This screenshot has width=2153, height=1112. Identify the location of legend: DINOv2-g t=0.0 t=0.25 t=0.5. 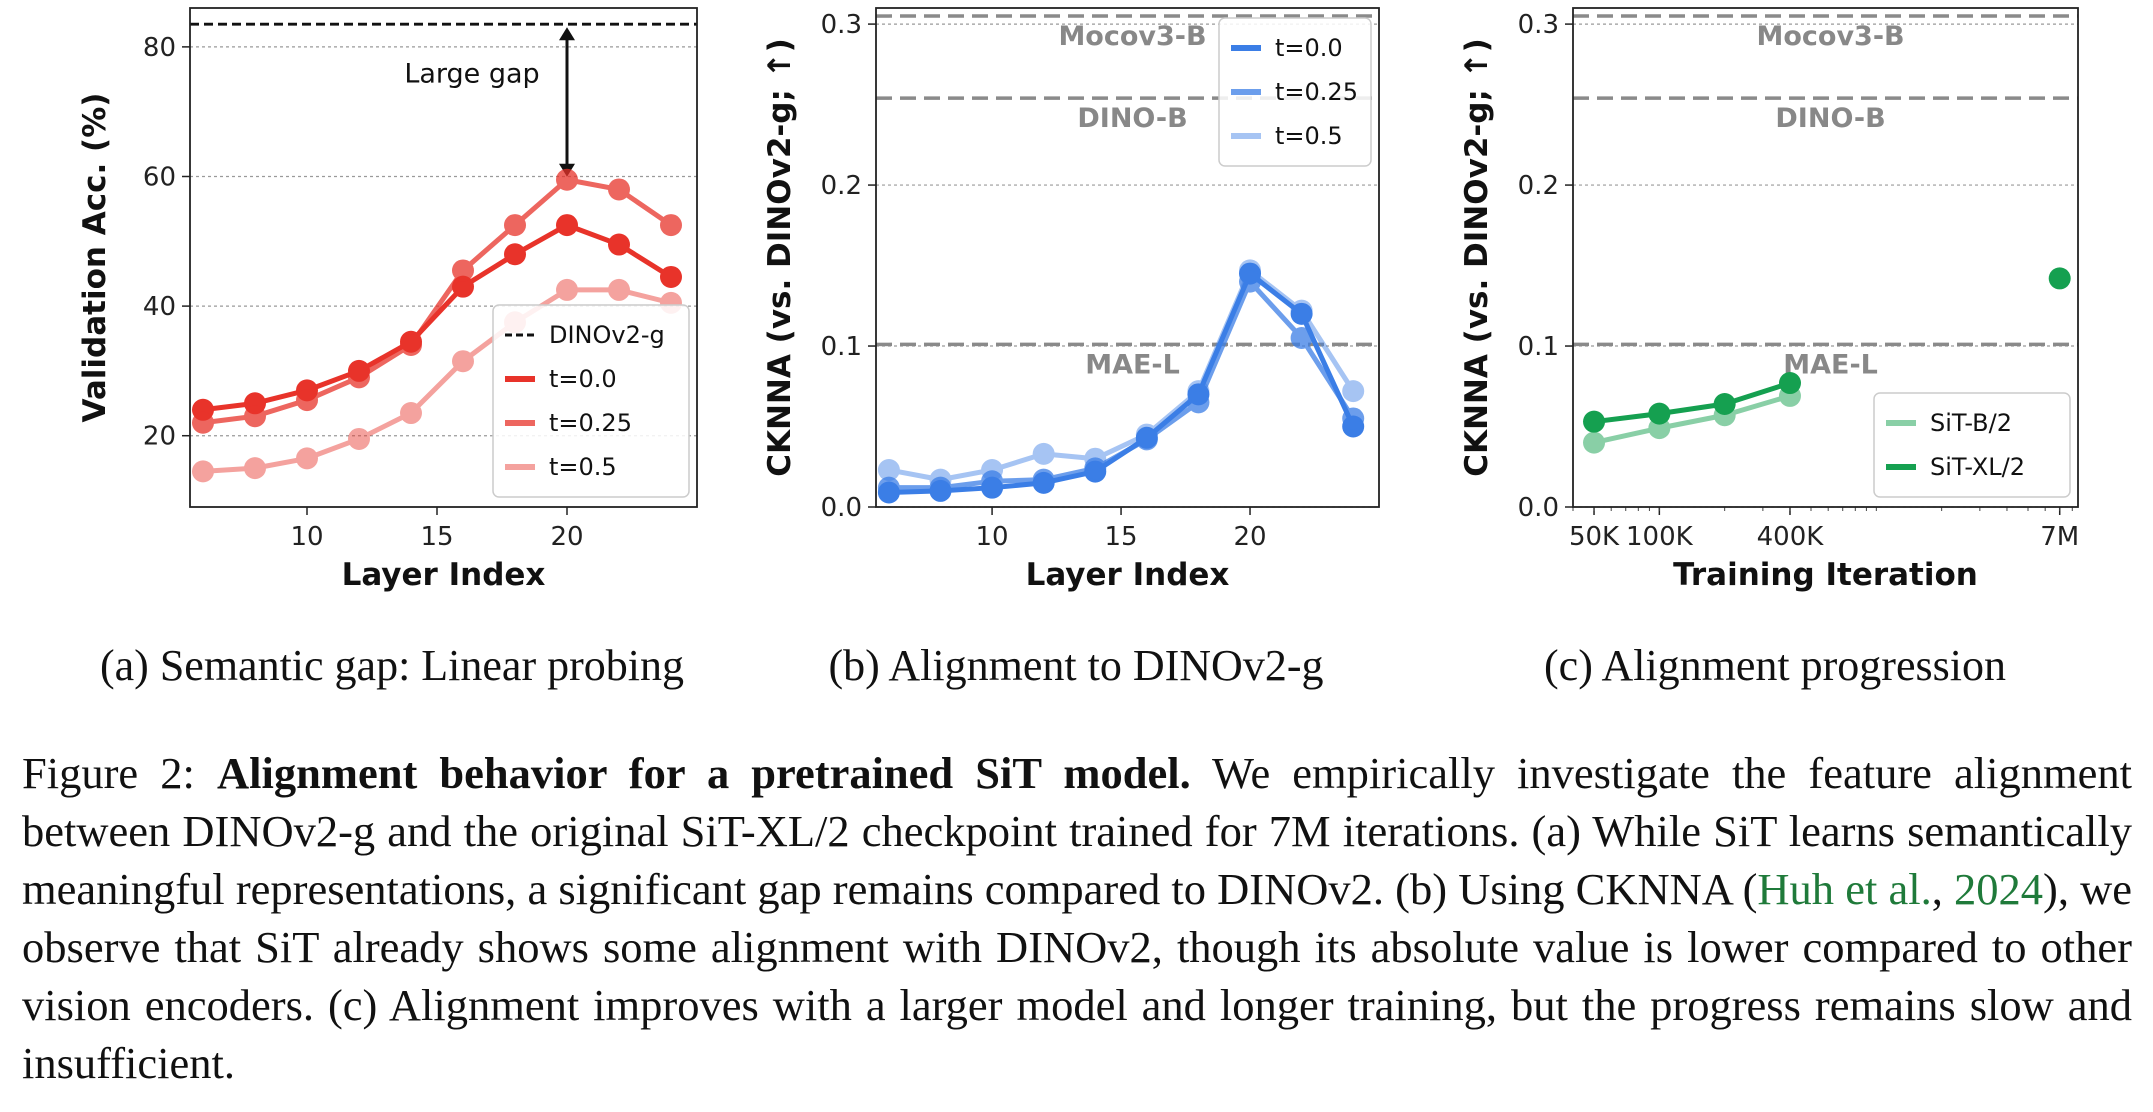
(591, 401).